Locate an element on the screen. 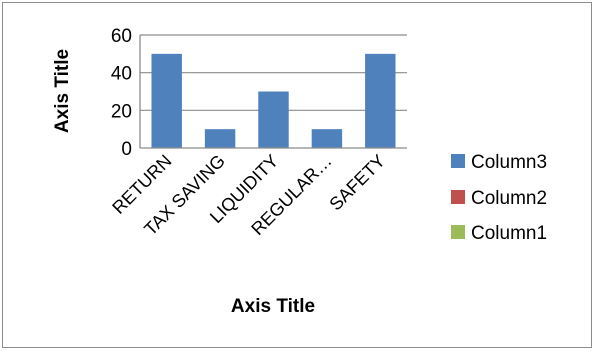  y-tick-label: 0 is located at coordinates (126, 149).